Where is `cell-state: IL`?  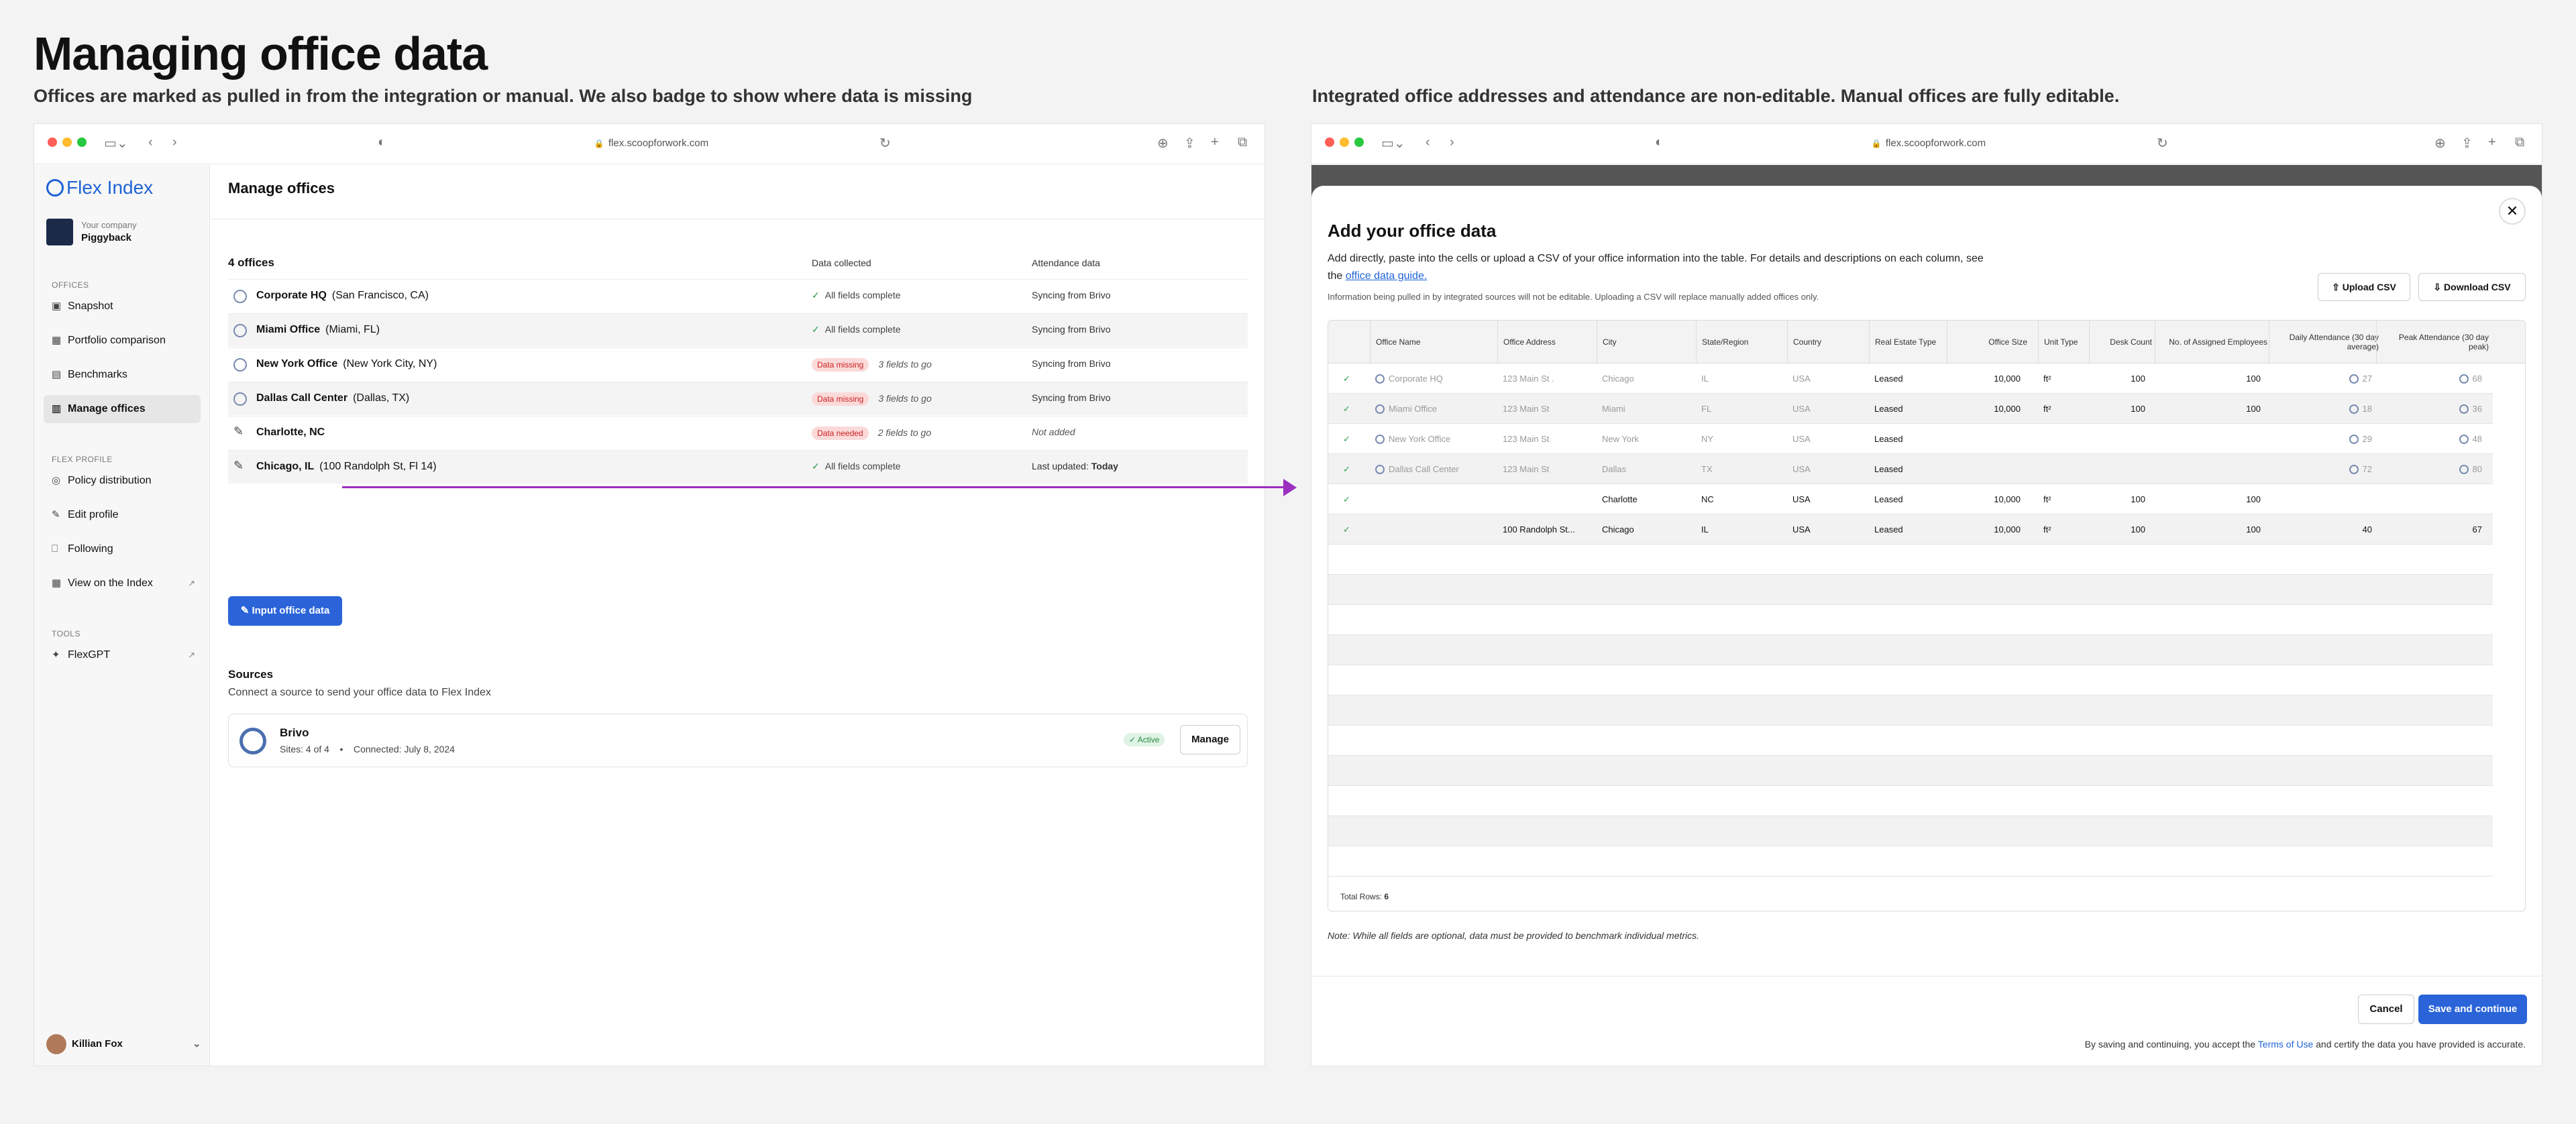 cell-state: IL is located at coordinates (1734, 529).